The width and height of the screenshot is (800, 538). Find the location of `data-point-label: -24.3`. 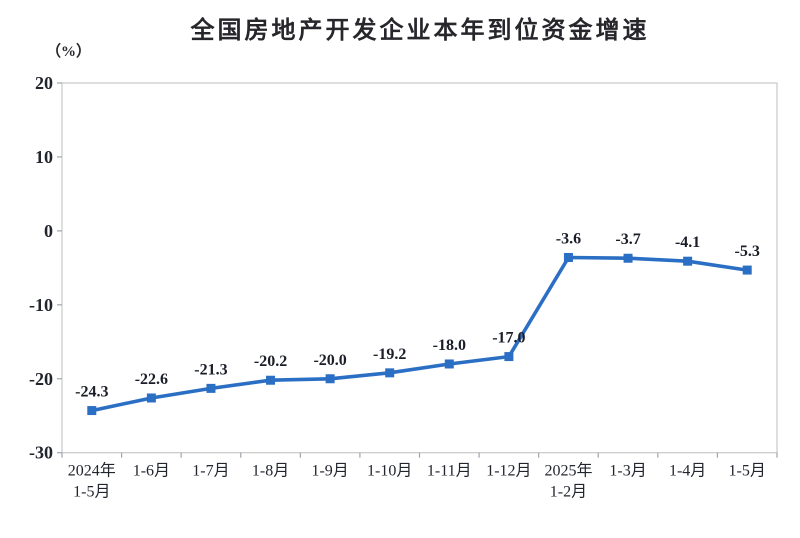

data-point-label: -24.3 is located at coordinates (91, 392).